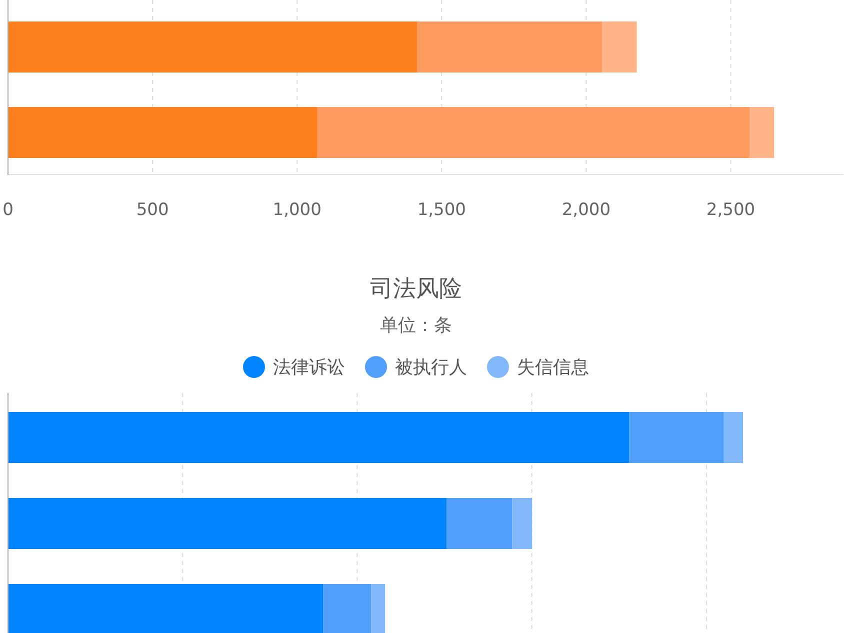  I want to click on x-tick-label: 2,000, so click(586, 210).